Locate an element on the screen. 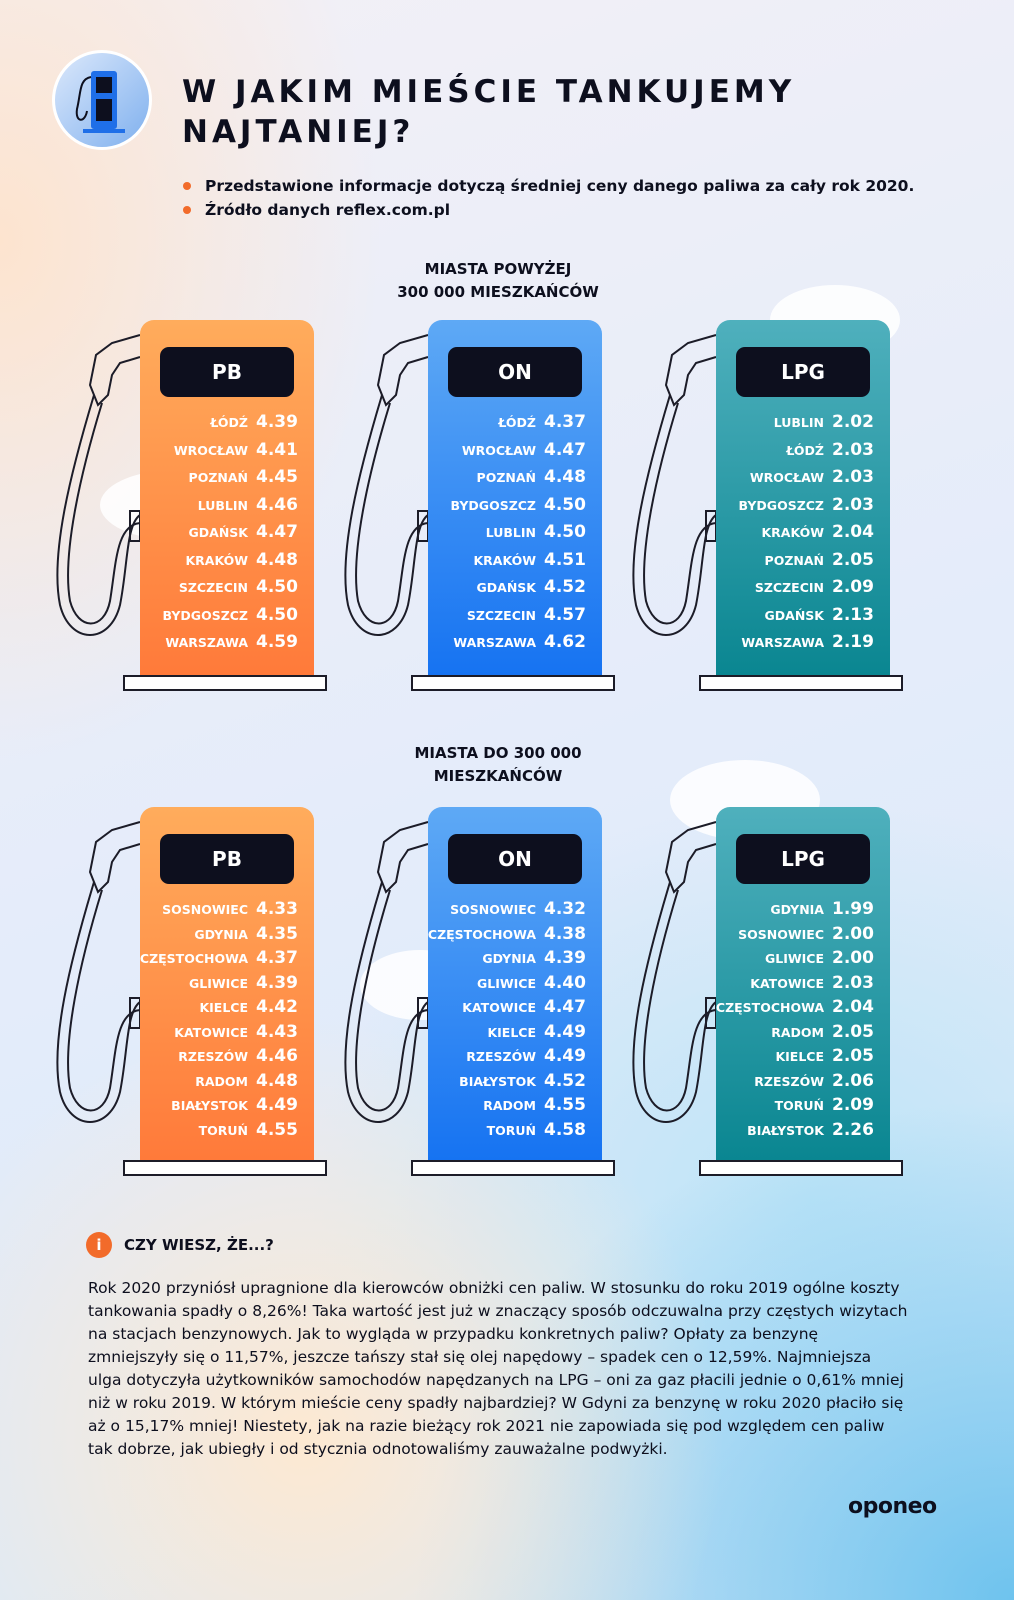 The image size is (1014, 1600). info-icon: i is located at coordinates (99, 1245).